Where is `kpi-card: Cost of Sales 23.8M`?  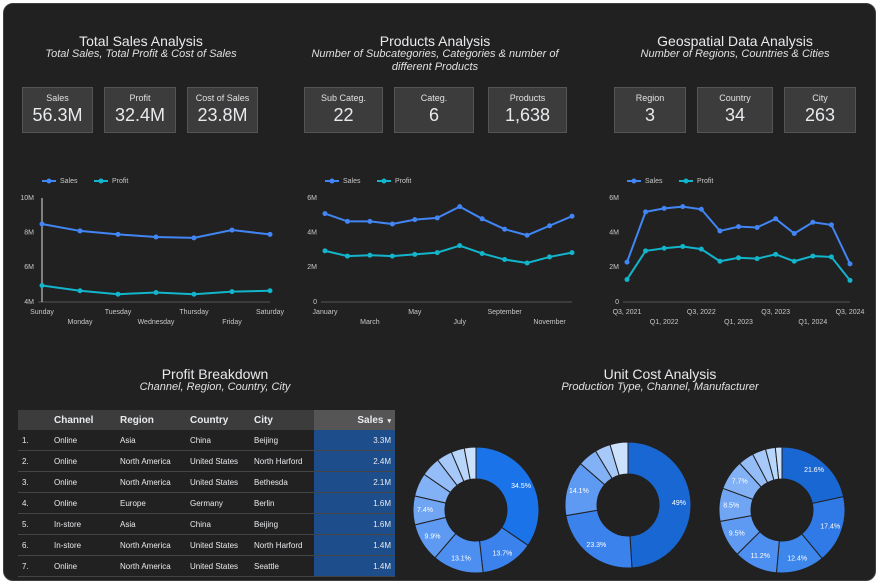 kpi-card: Cost of Sales 23.8M is located at coordinates (222, 110).